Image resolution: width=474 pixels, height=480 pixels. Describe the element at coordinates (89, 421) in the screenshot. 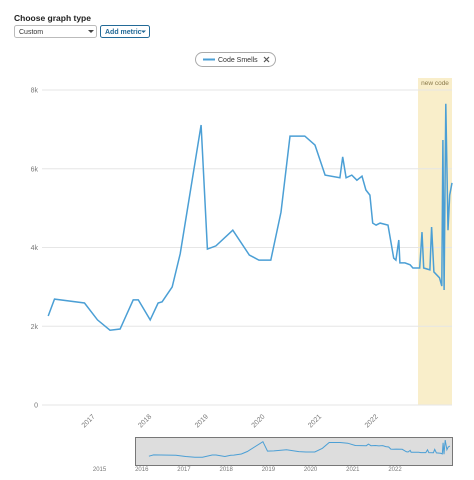

I see `x-tick-label: 2017` at that location.